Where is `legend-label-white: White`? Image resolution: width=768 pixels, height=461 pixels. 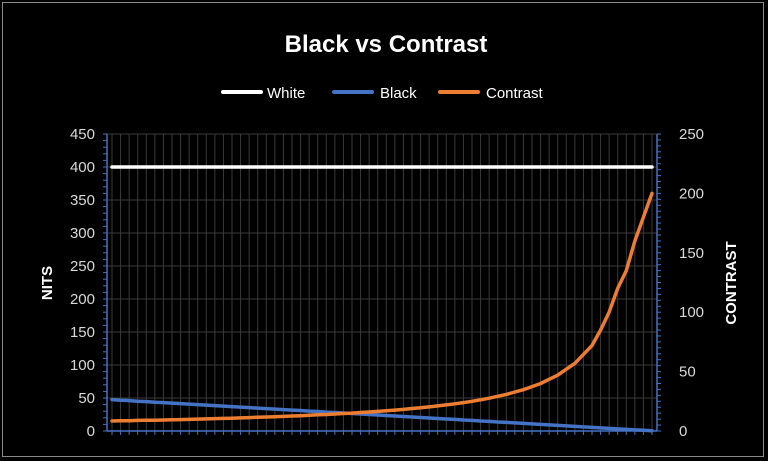
legend-label-white: White is located at coordinates (286, 93).